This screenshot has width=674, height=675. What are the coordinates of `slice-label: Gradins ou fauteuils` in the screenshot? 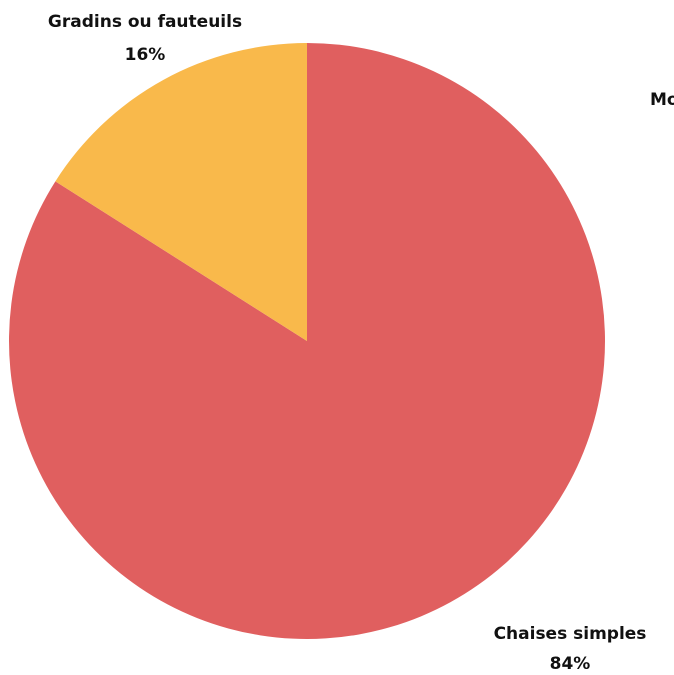 It's located at (145, 22).